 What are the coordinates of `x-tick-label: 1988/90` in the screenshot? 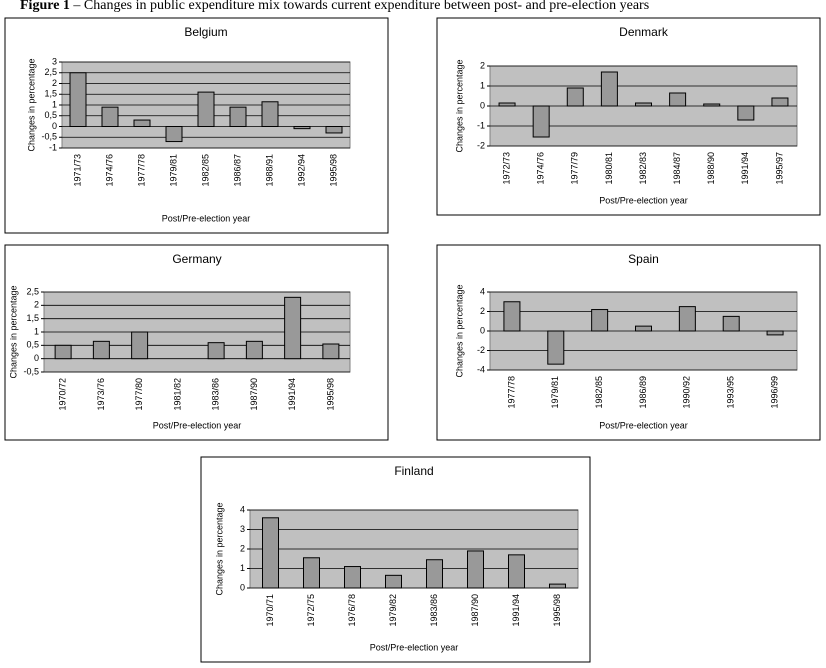 It's located at (711, 168).